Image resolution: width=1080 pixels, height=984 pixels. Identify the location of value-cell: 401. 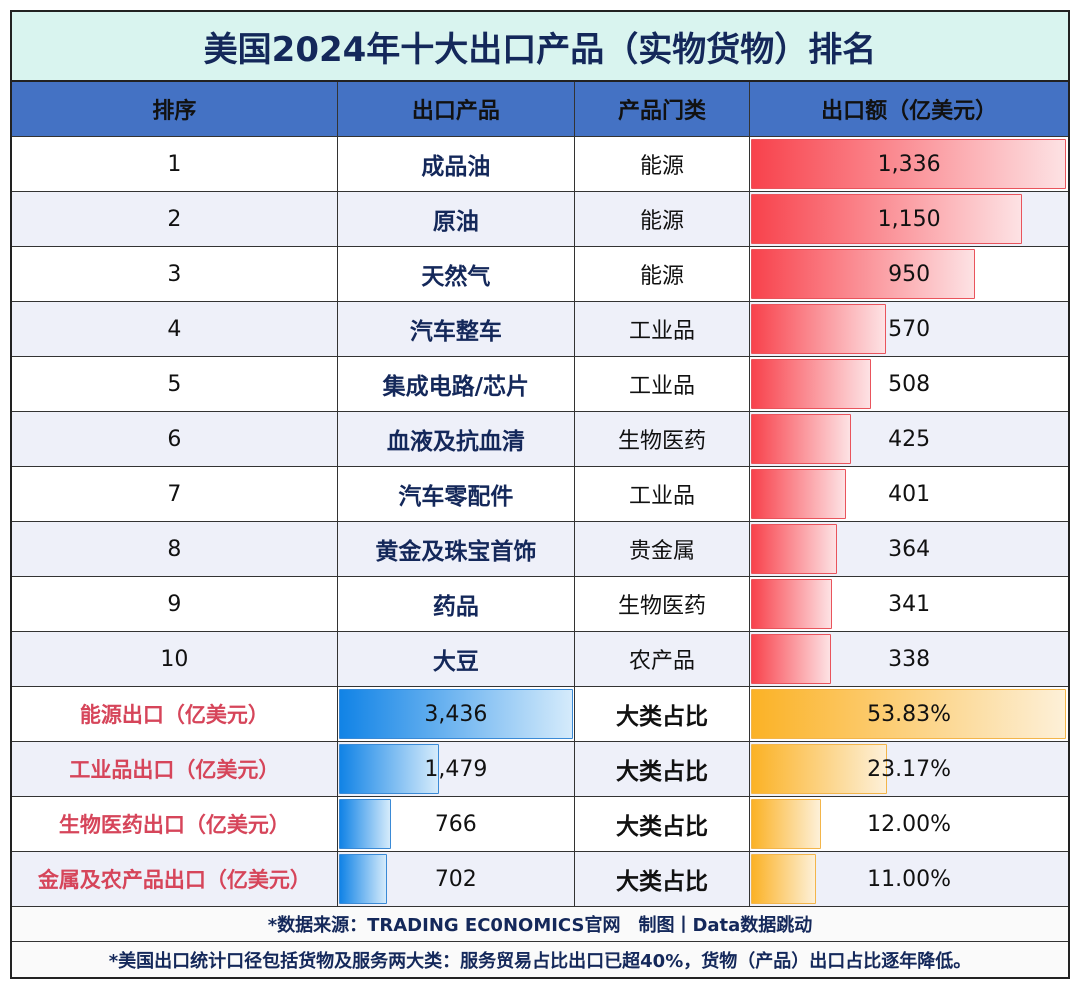
(909, 494).